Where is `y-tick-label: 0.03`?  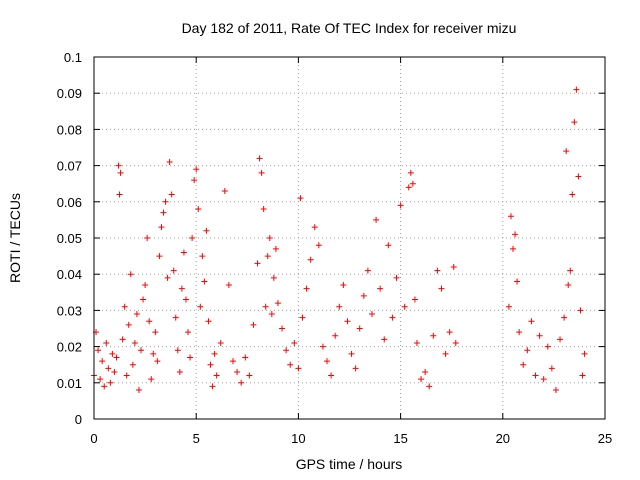
y-tick-label: 0.03 is located at coordinates (69, 310).